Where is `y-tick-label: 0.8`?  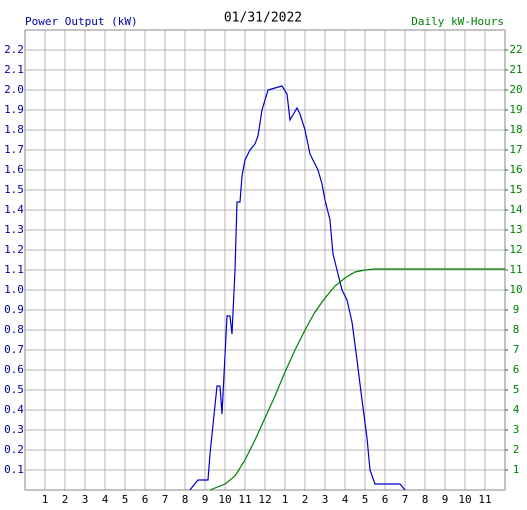
y-tick-label: 0.8 is located at coordinates (14, 329).